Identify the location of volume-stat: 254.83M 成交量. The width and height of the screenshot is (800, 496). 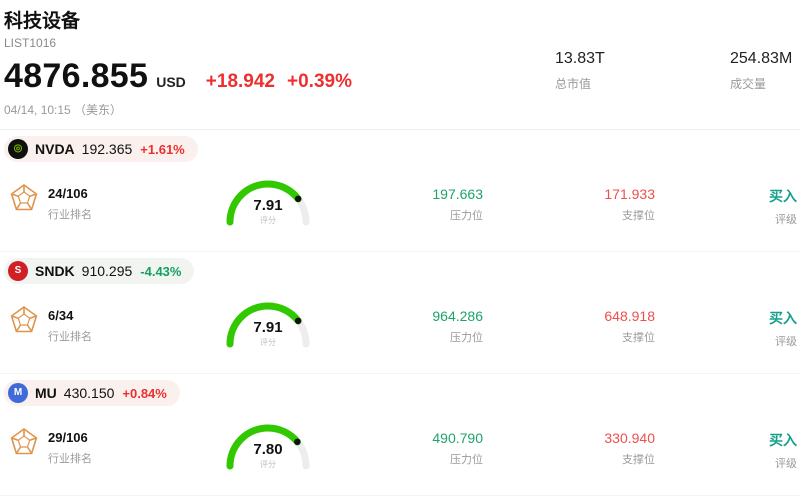
(761, 71).